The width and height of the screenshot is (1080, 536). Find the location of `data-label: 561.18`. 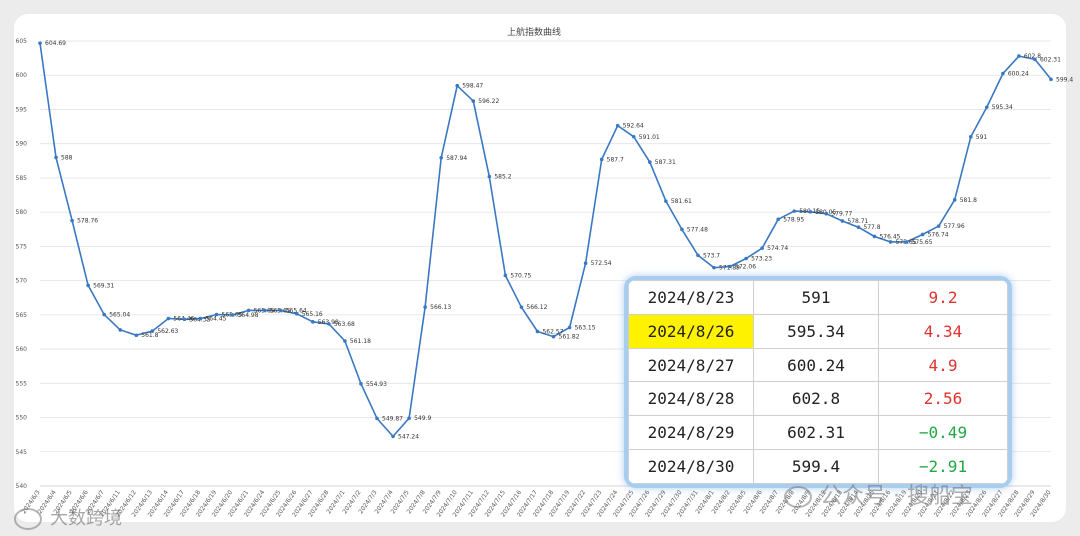

data-label: 561.18 is located at coordinates (360, 341).